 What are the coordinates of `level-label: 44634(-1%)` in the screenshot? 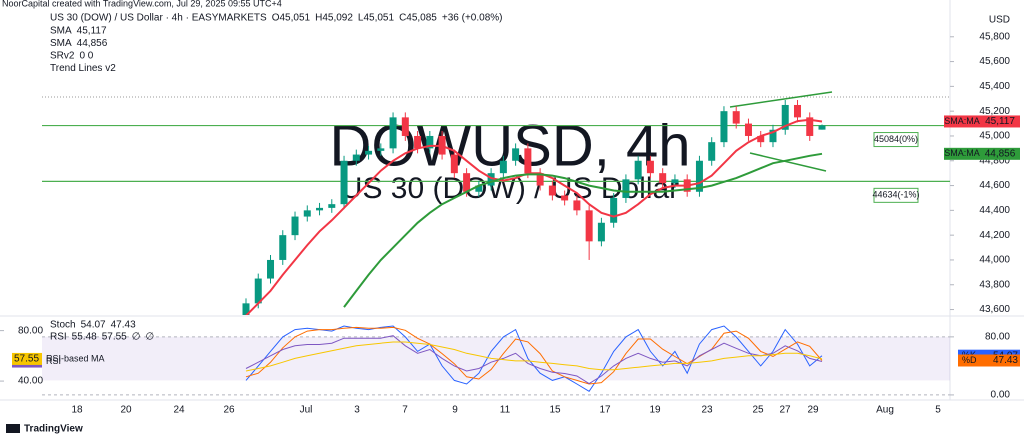 It's located at (895, 195).